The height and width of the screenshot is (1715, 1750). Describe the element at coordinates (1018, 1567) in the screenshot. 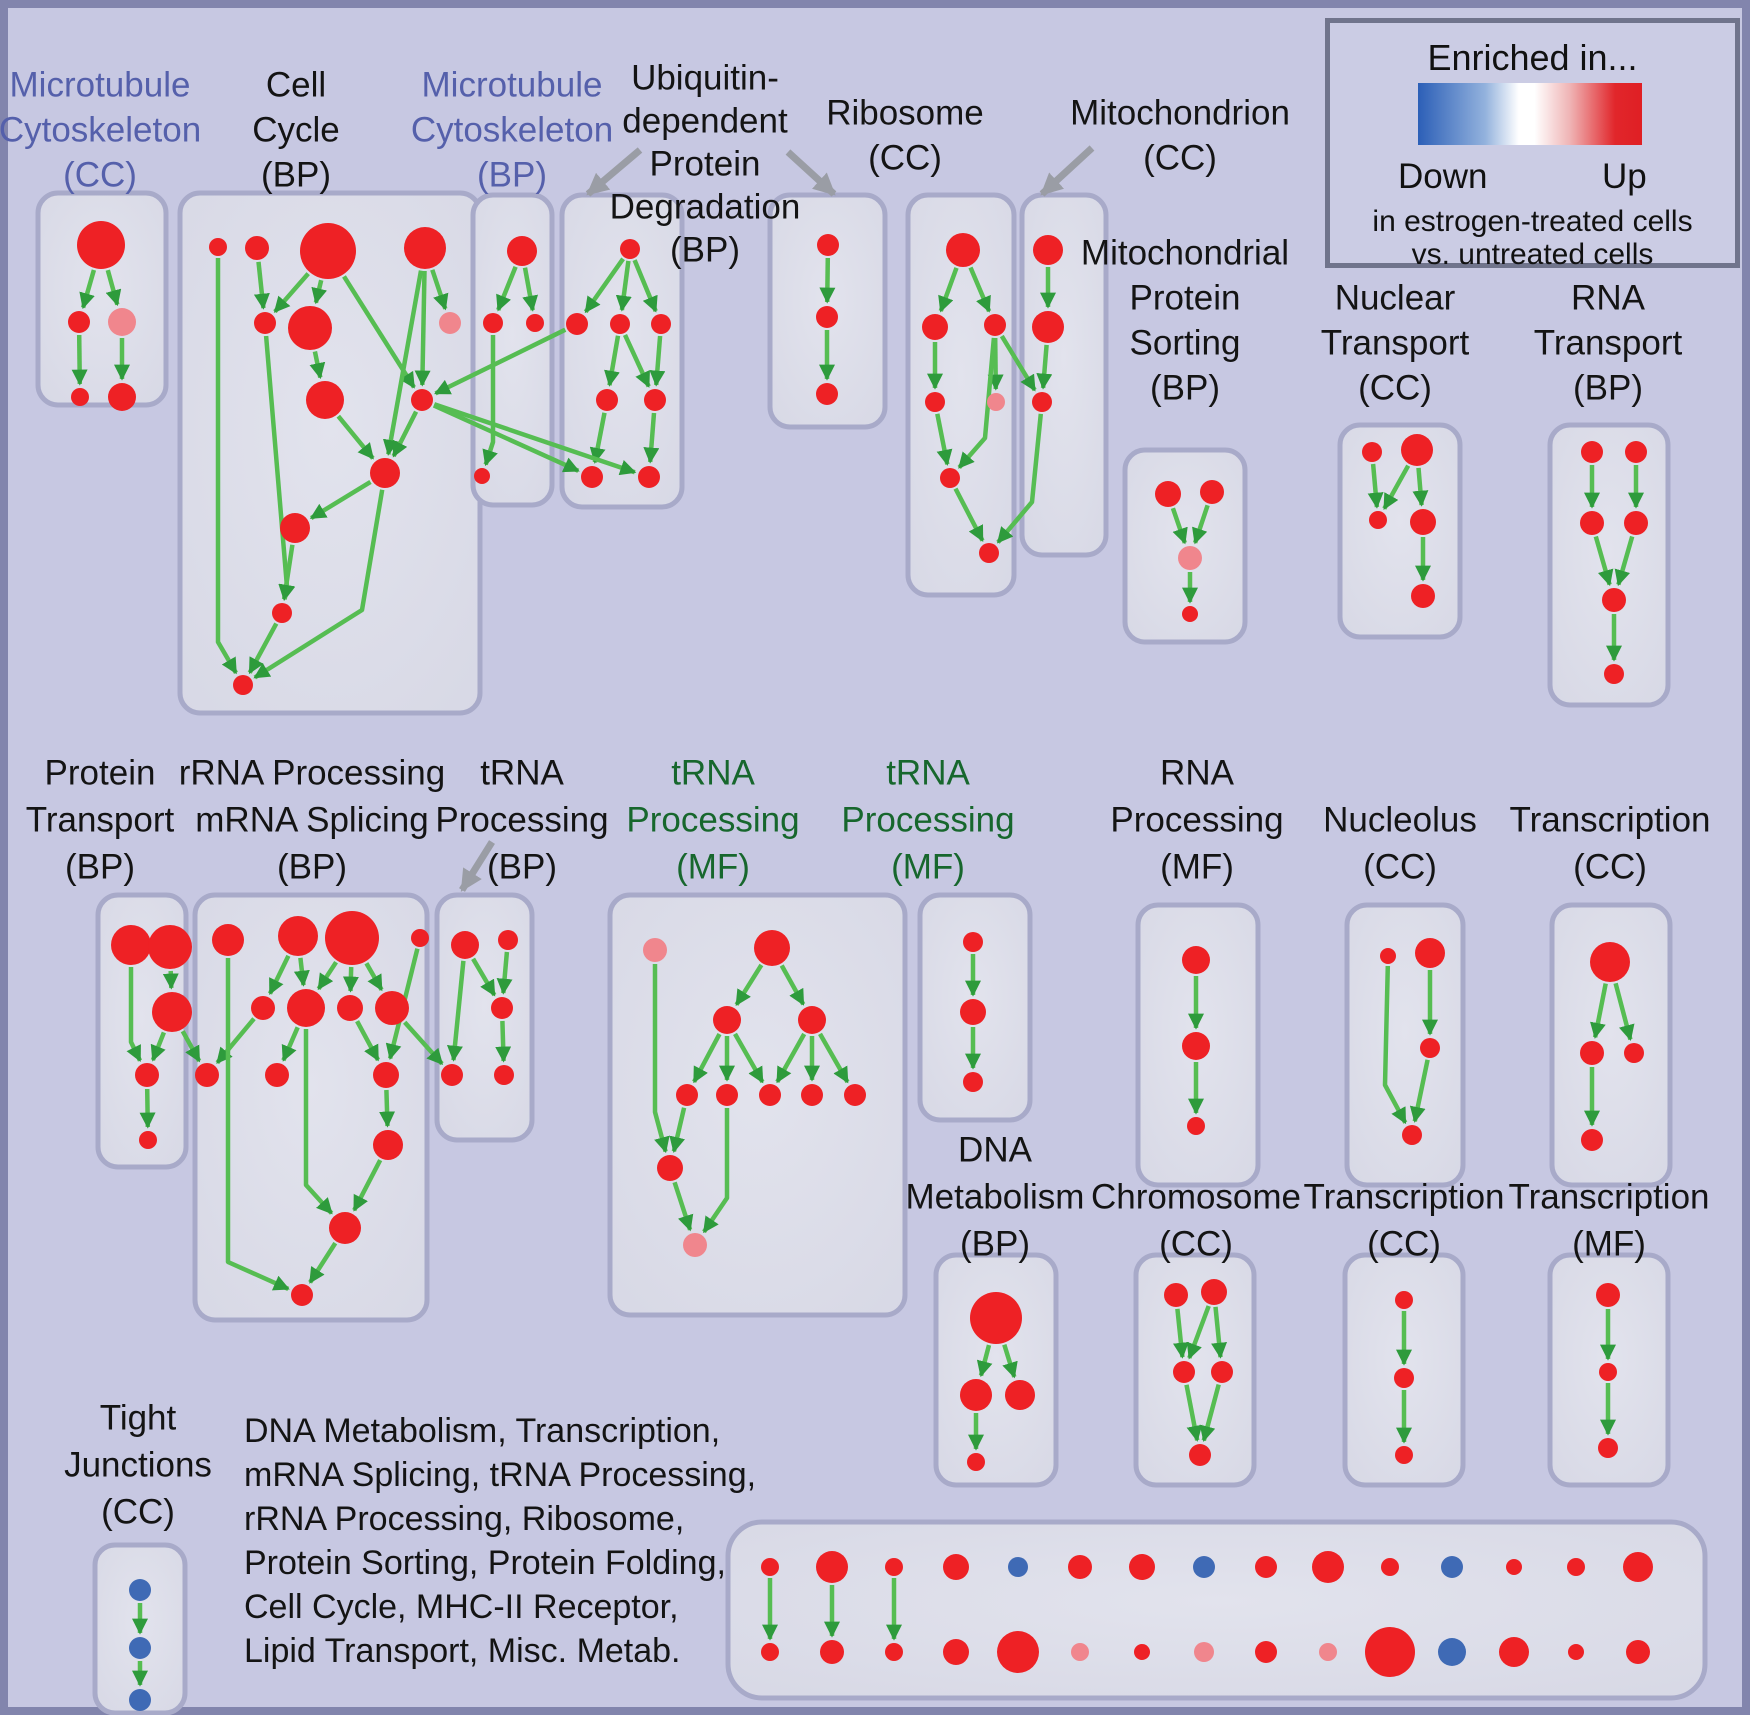

I see `cluster-misc-node-t5` at that location.